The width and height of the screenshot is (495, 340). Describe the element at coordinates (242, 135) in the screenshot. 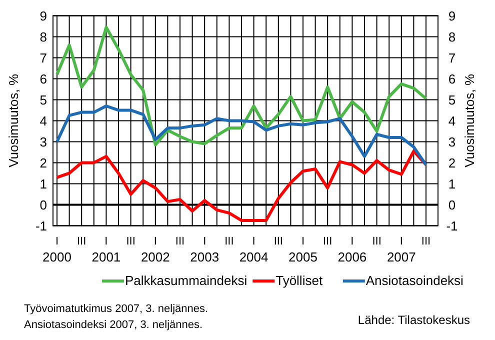

I see `line-series` at that location.